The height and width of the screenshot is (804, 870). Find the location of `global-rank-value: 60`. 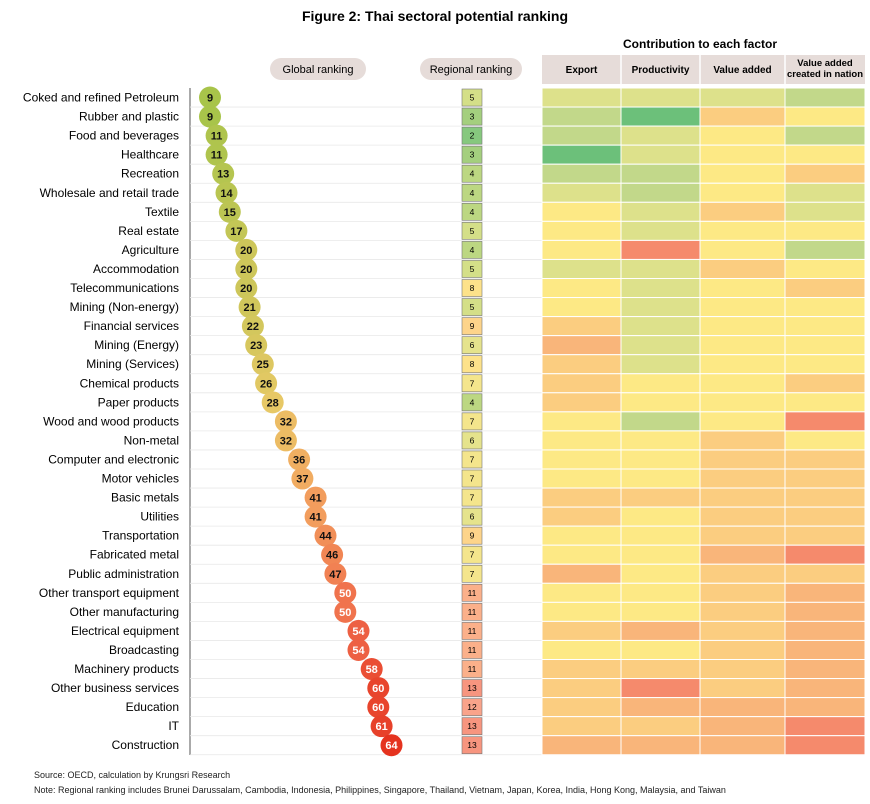

global-rank-value: 60 is located at coordinates (378, 708).